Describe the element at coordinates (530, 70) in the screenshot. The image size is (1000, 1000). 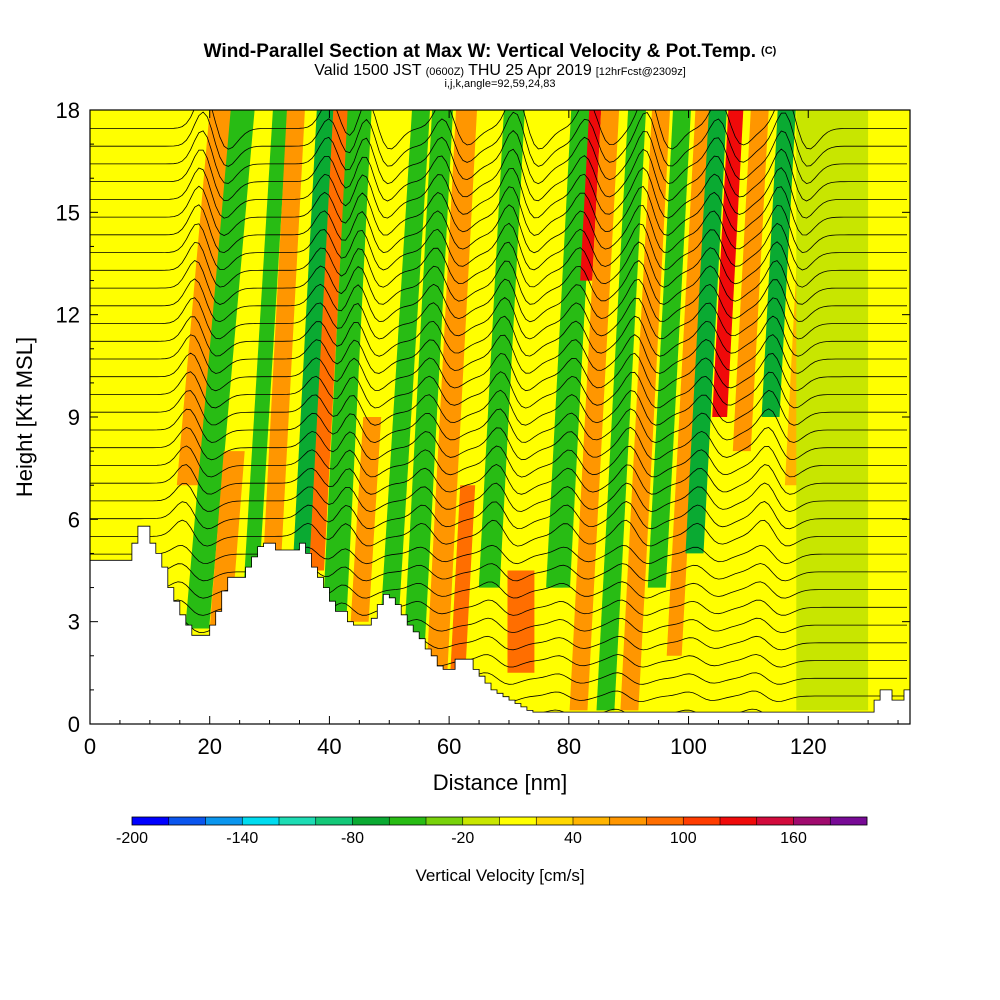
I see `subtitle-date: THU 25 Apr 2019` at that location.